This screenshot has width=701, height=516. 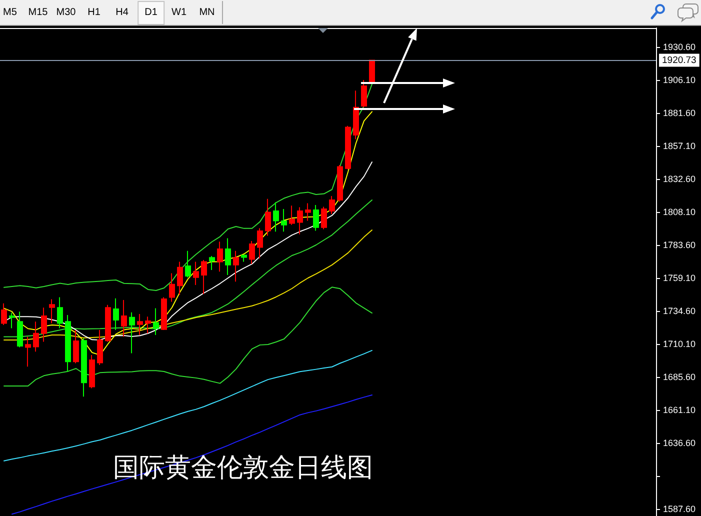 I want to click on y-tick-label: 1857.10, so click(x=679, y=145).